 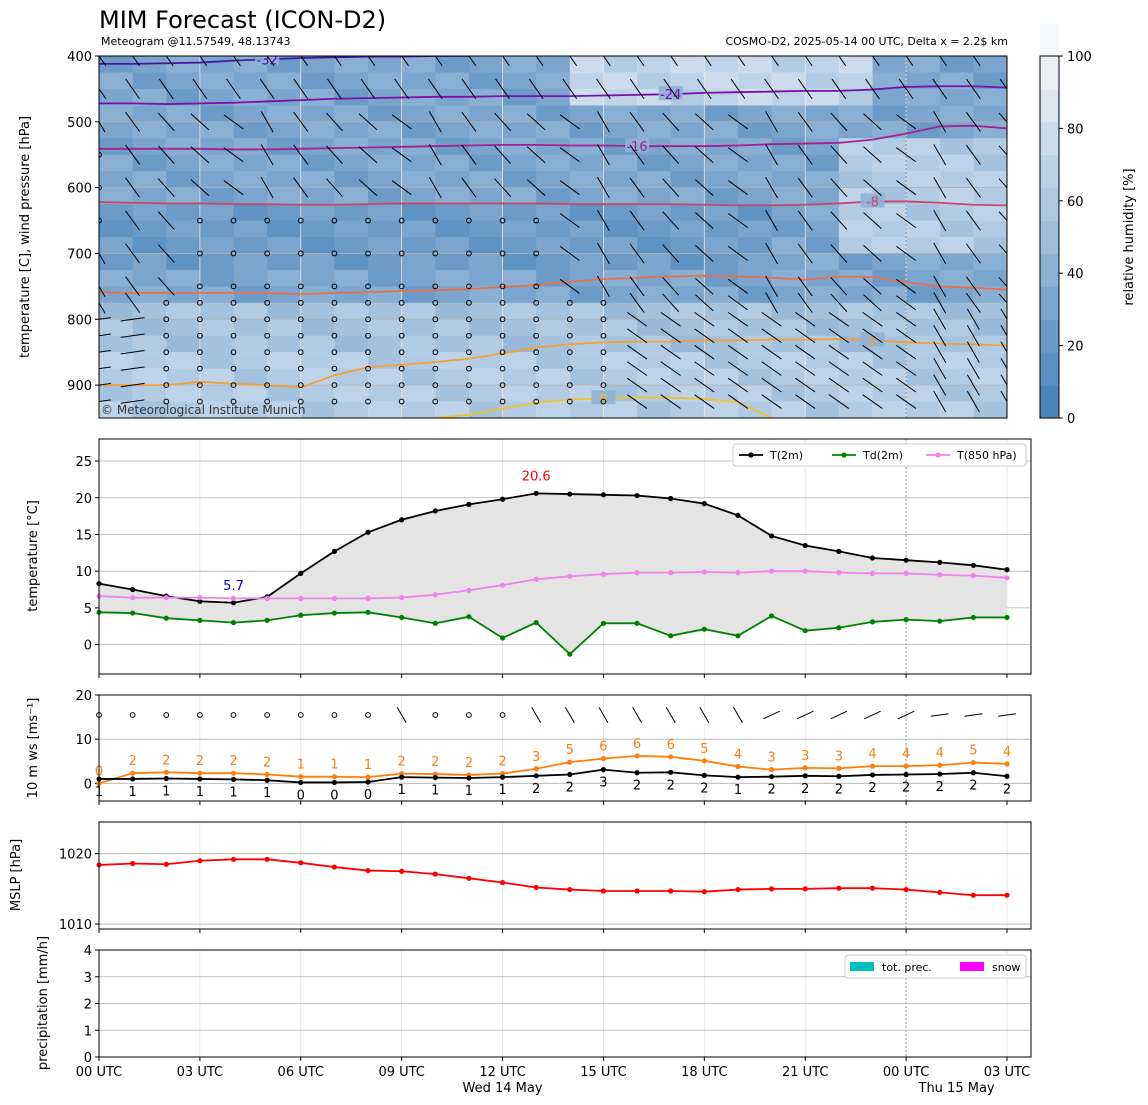 I want to click on location-subtitle: Meteogram @11.57549, 48.13743, so click(x=196, y=41).